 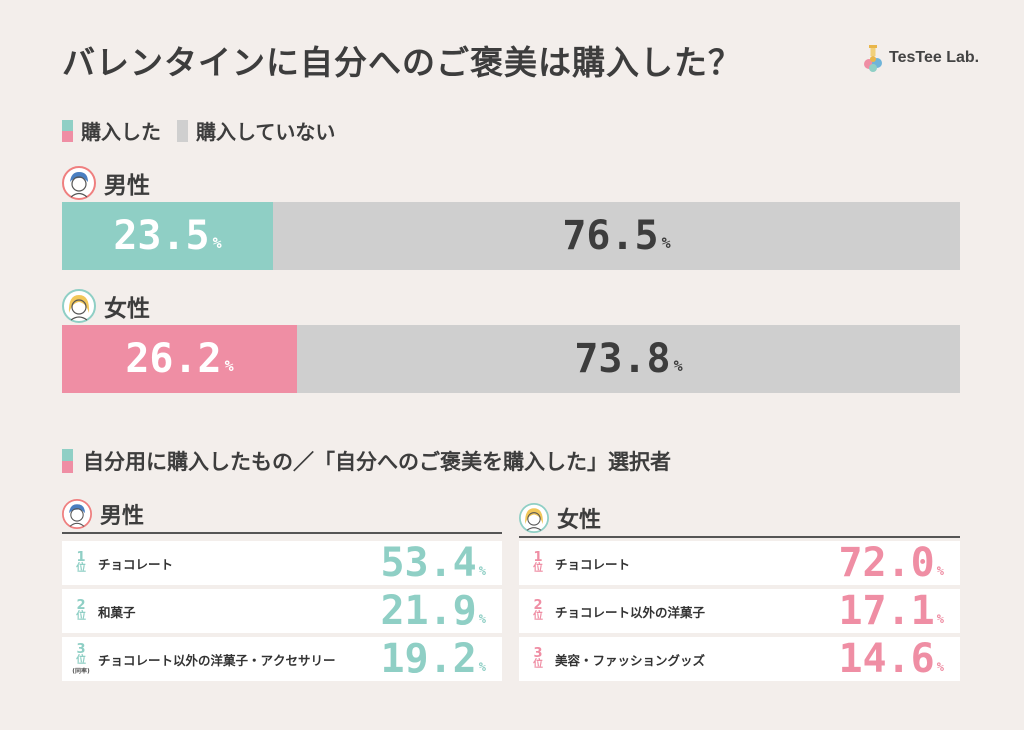 What do you see at coordinates (127, 186) in the screenshot?
I see `group-name-male: 男性` at bounding box center [127, 186].